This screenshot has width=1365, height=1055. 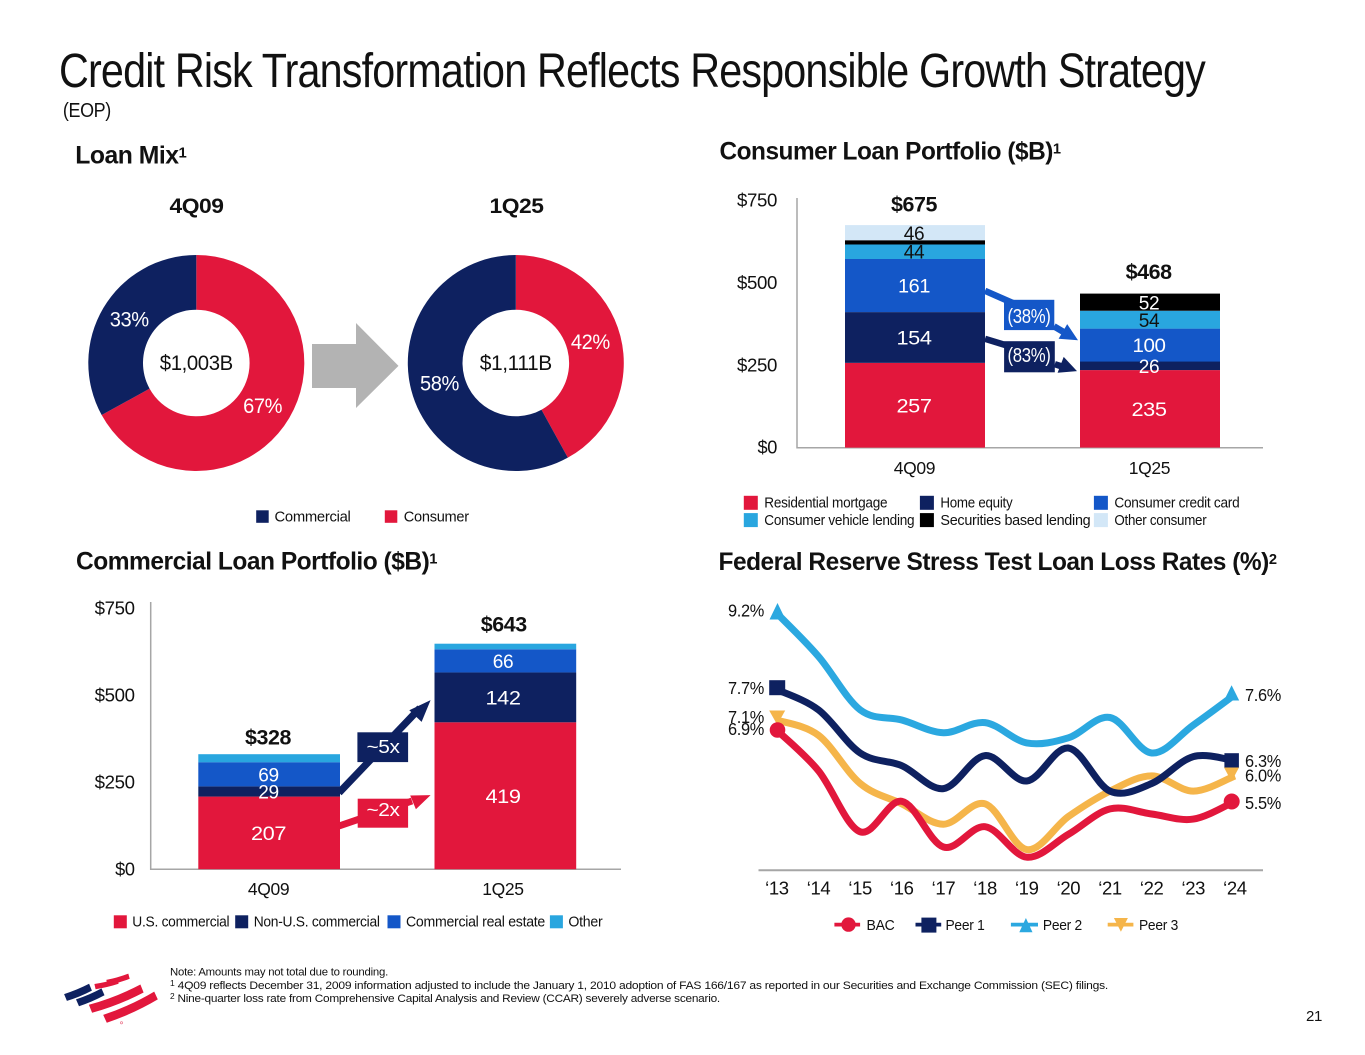 I want to click on svg-text: 7.6%, so click(x=1263, y=695).